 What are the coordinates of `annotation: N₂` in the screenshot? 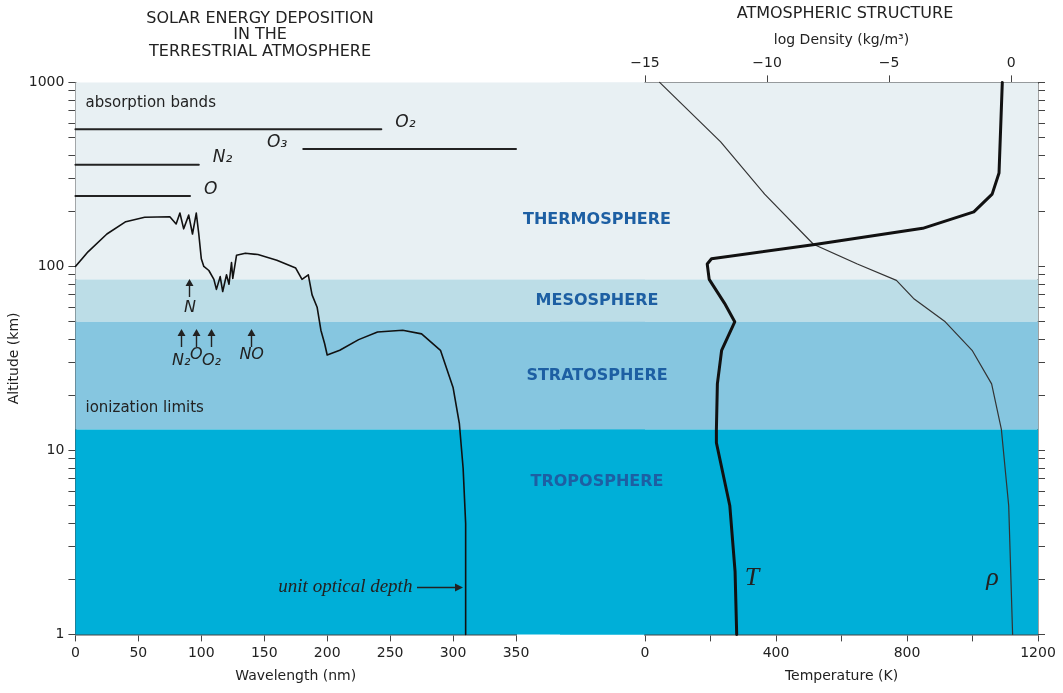 It's located at (181, 359).